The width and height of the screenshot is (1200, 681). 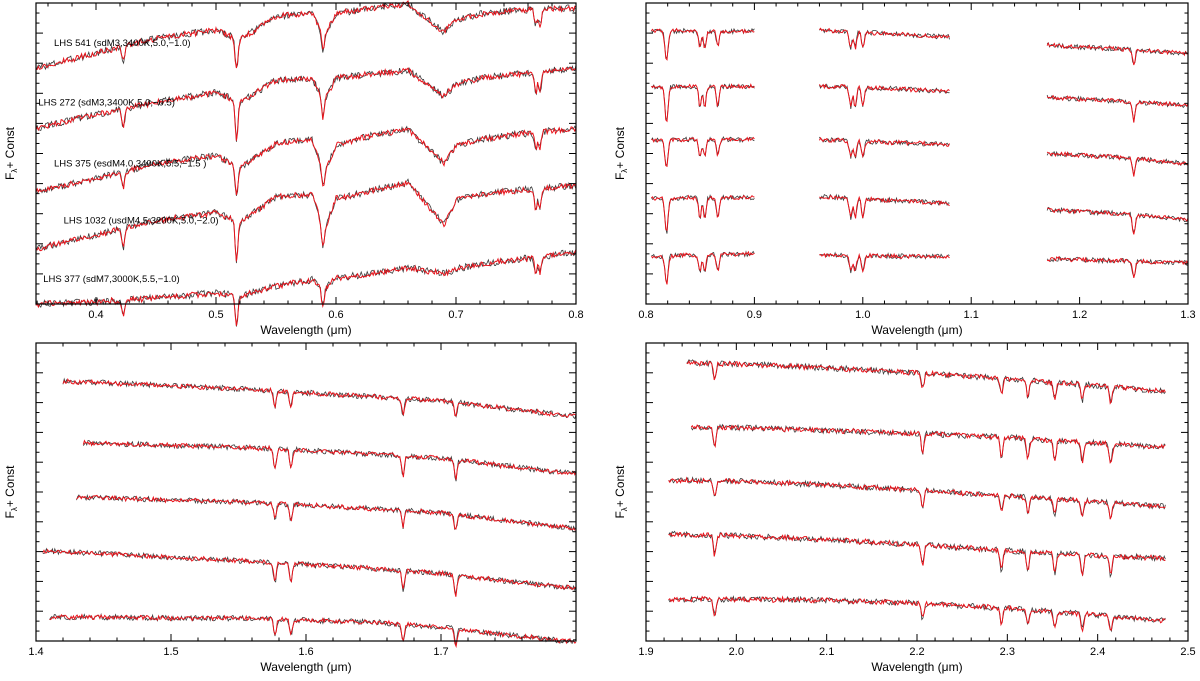 I want to click on x-tick-label: 1.5, so click(x=170, y=652).